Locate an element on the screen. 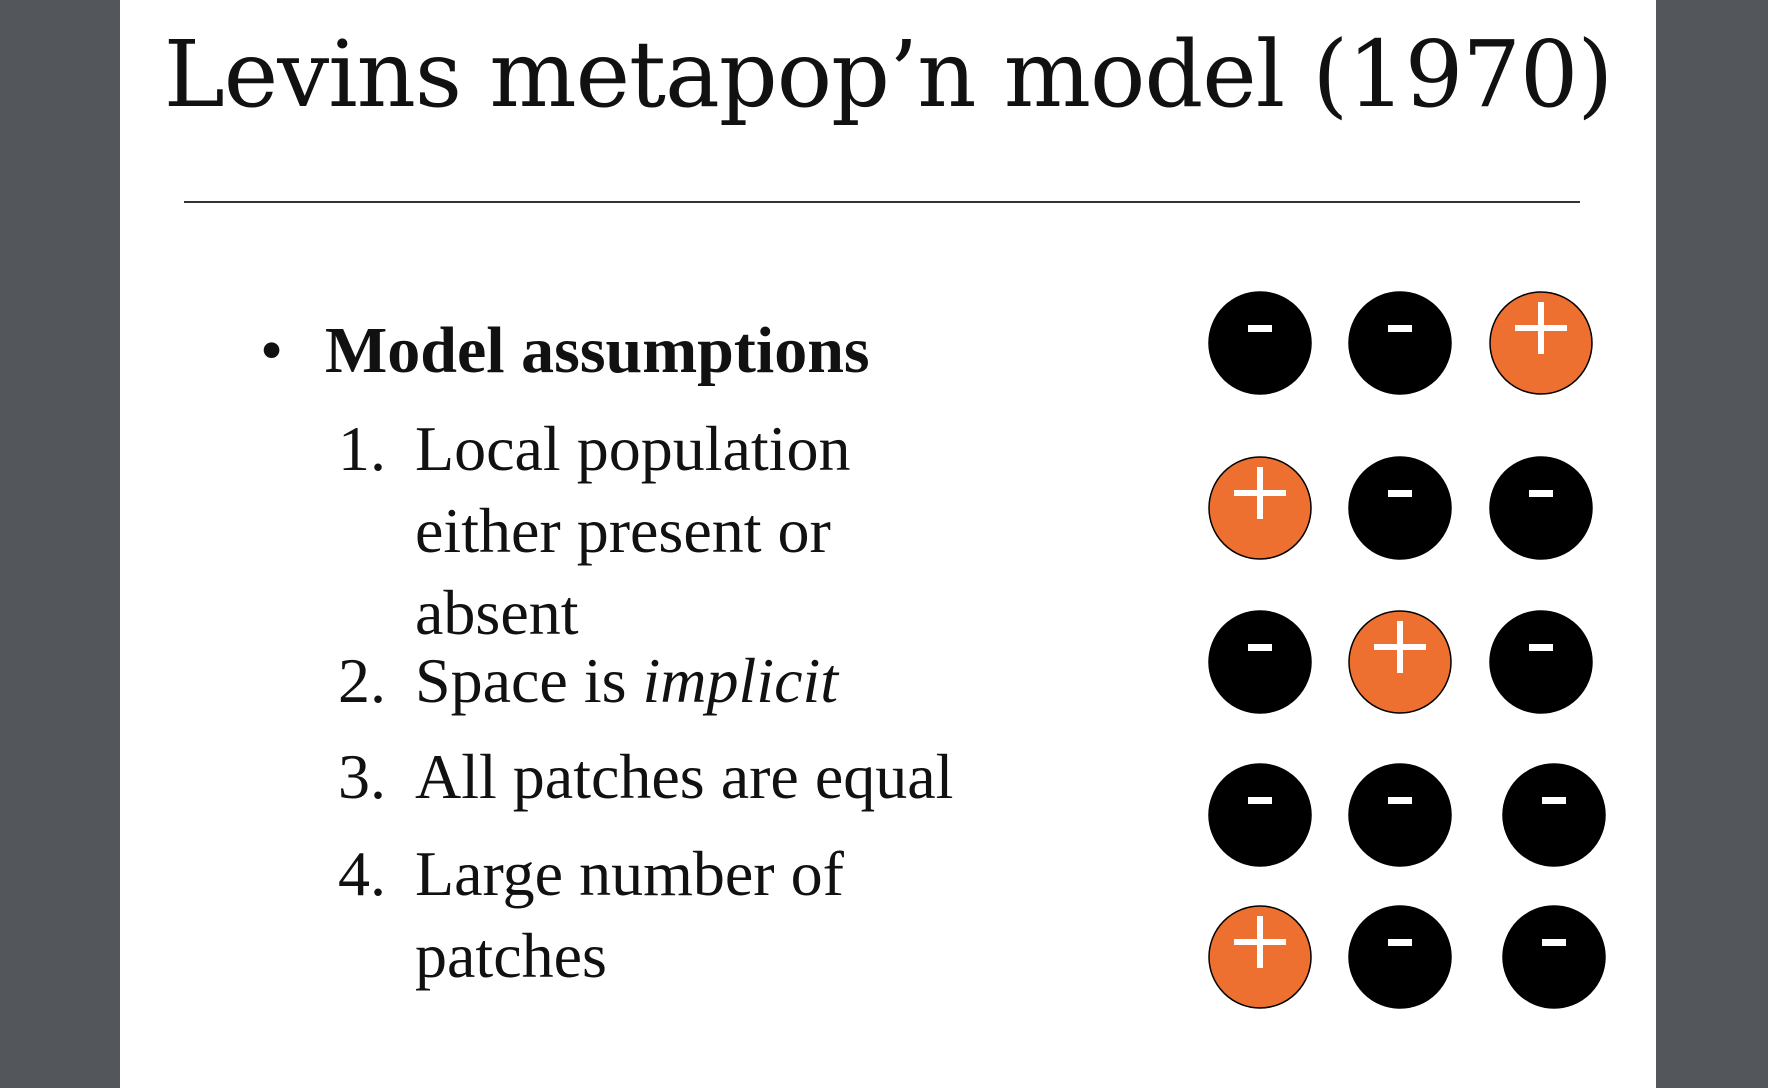  item-text: All patches are equal is located at coordinates (765, 777).